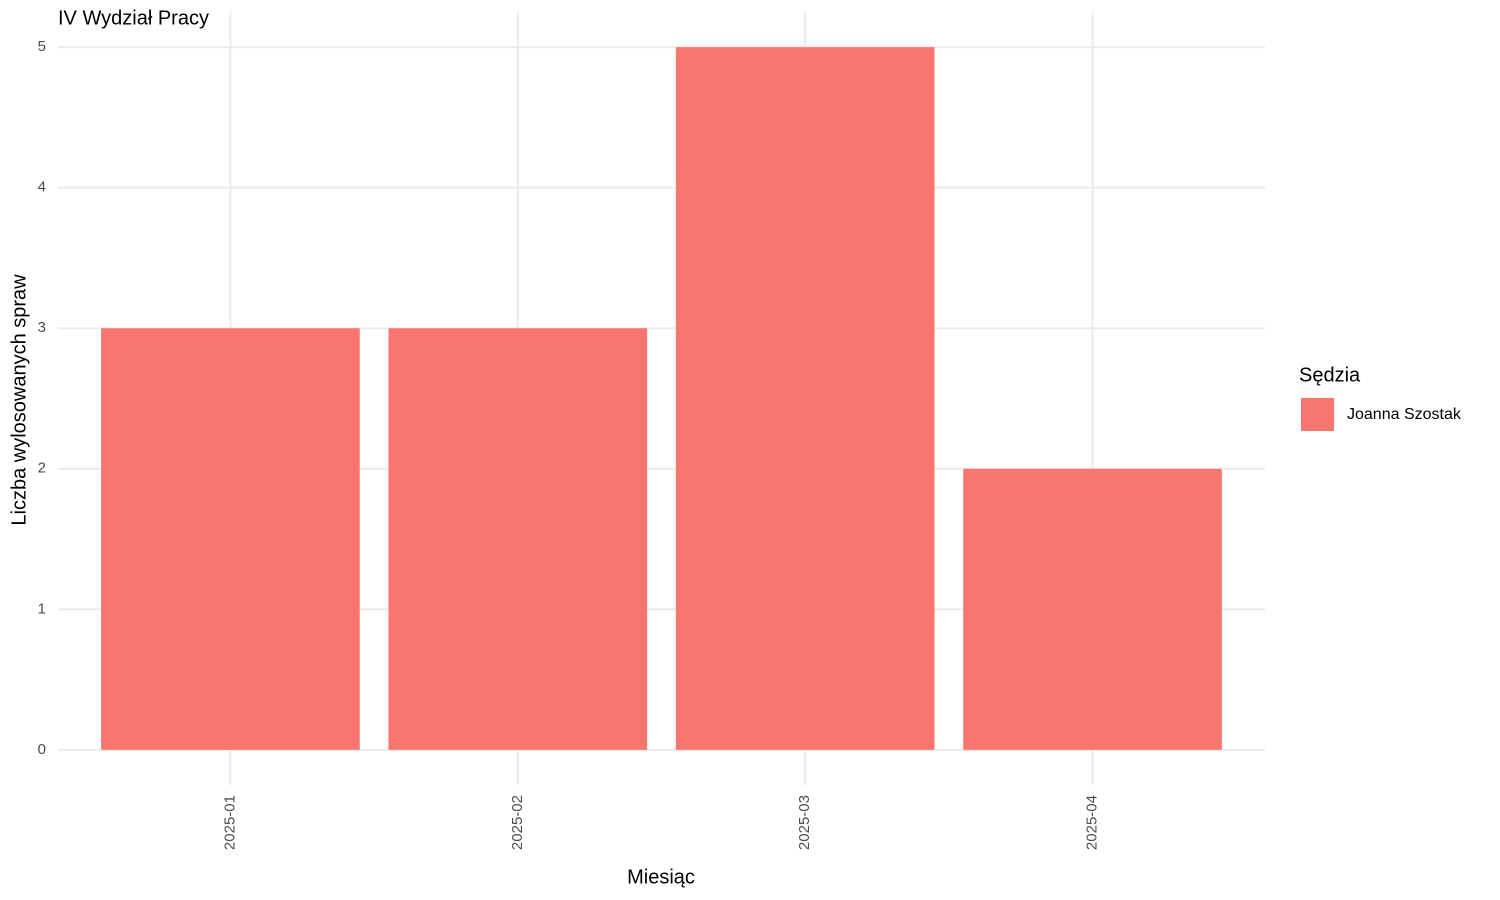  Describe the element at coordinates (42, 608) in the screenshot. I see `y-tick-label: 1` at that location.